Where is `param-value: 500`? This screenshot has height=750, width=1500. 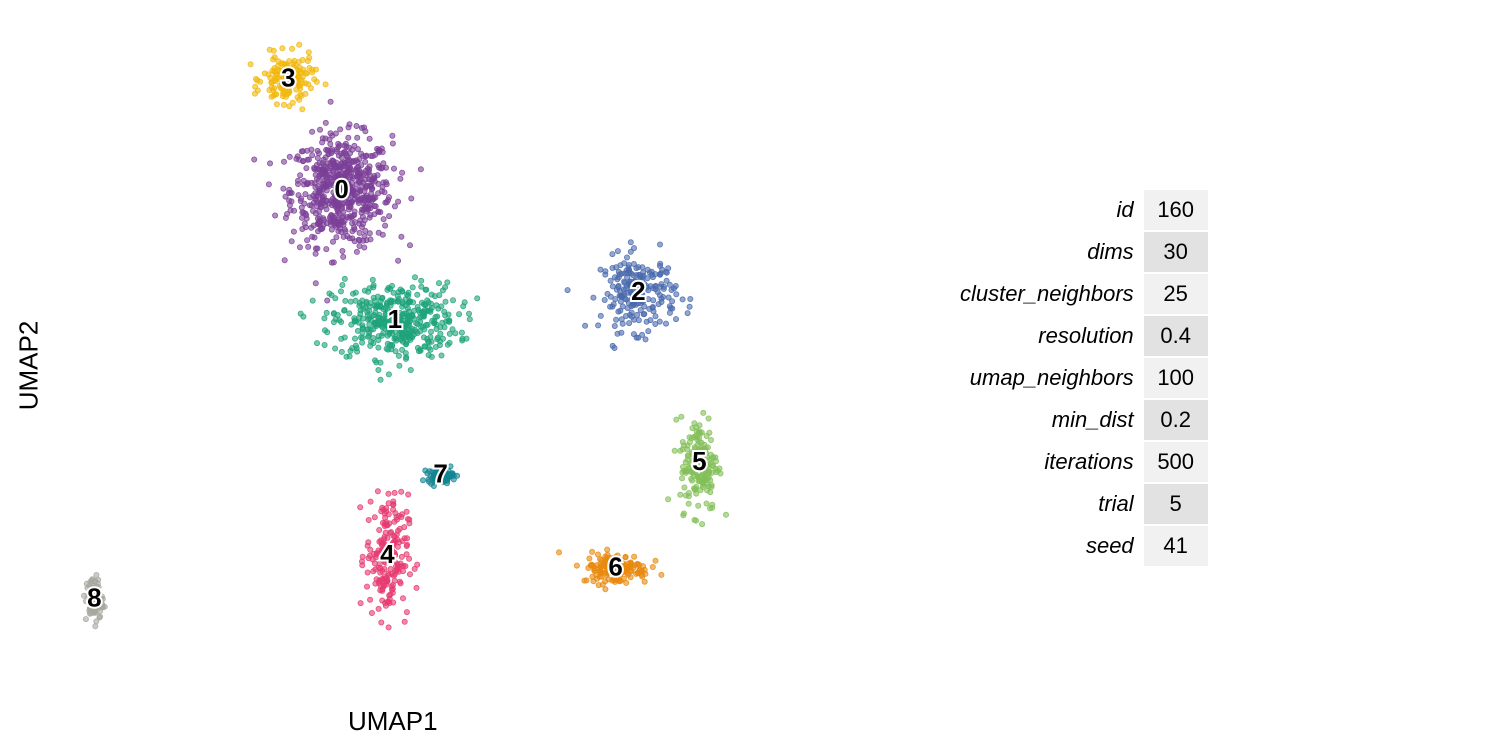
param-value: 500 is located at coordinates (1175, 462).